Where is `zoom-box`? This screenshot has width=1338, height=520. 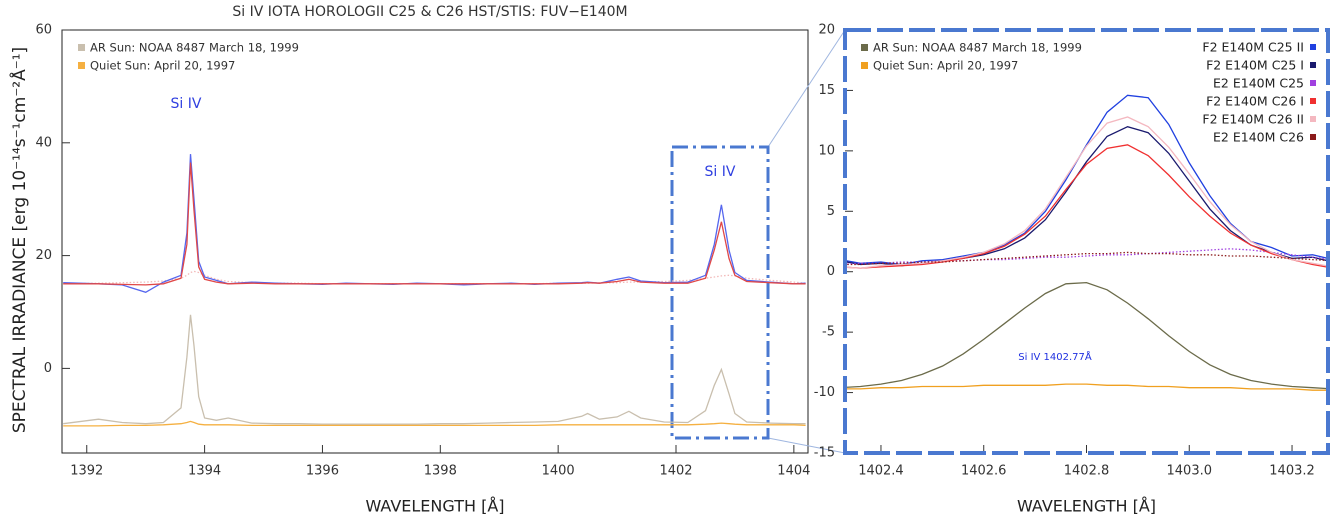 zoom-box is located at coordinates (720, 292).